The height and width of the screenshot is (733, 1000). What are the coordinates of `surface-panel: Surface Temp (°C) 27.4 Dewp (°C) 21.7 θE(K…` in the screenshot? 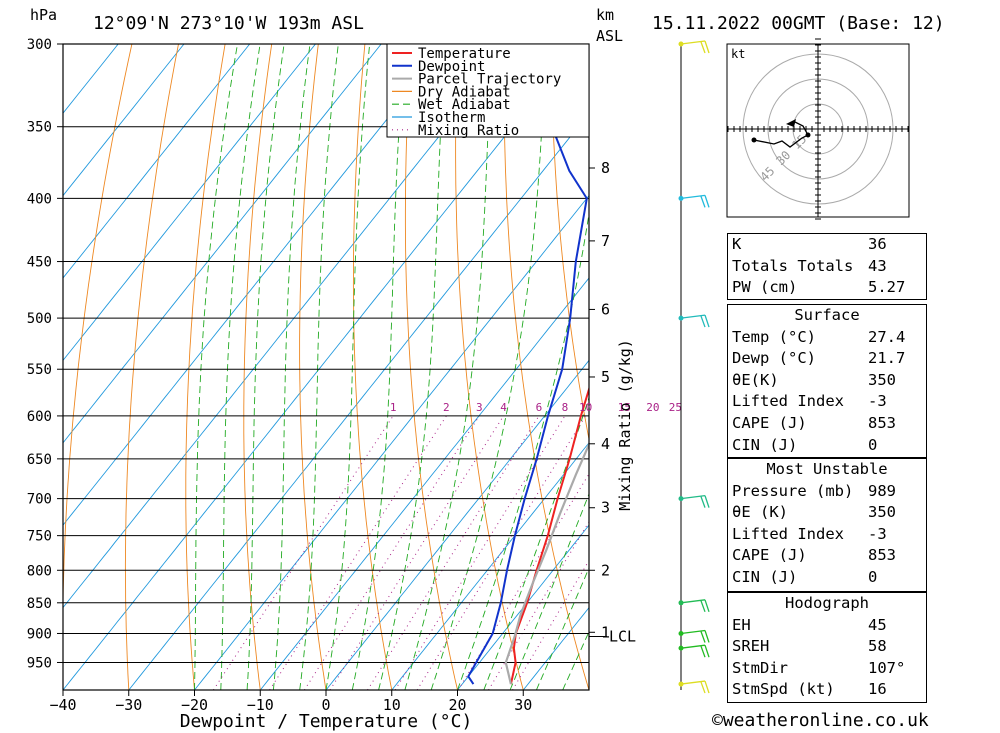 It's located at (827, 381).